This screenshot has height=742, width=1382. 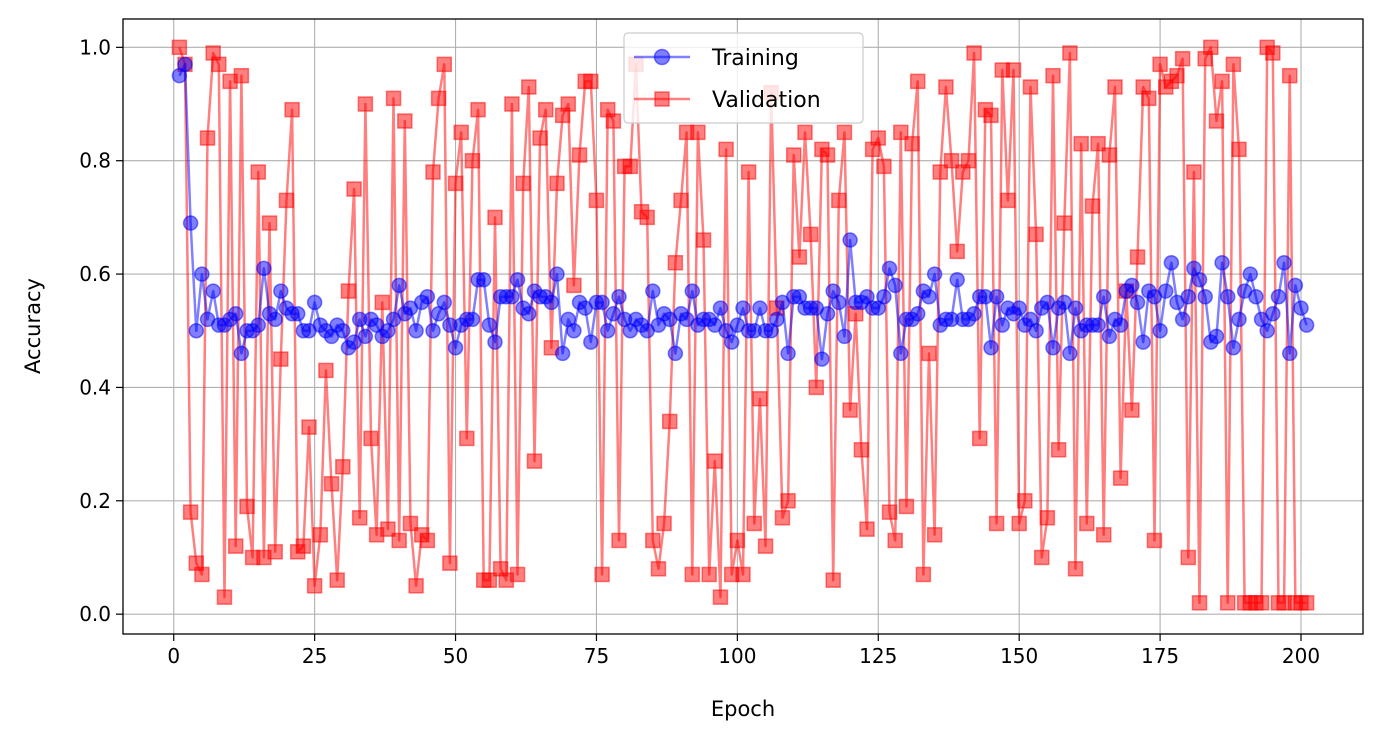 I want to click on x-axis: 0 25 50 75 100 125 150 175 200, so click(x=743, y=651).